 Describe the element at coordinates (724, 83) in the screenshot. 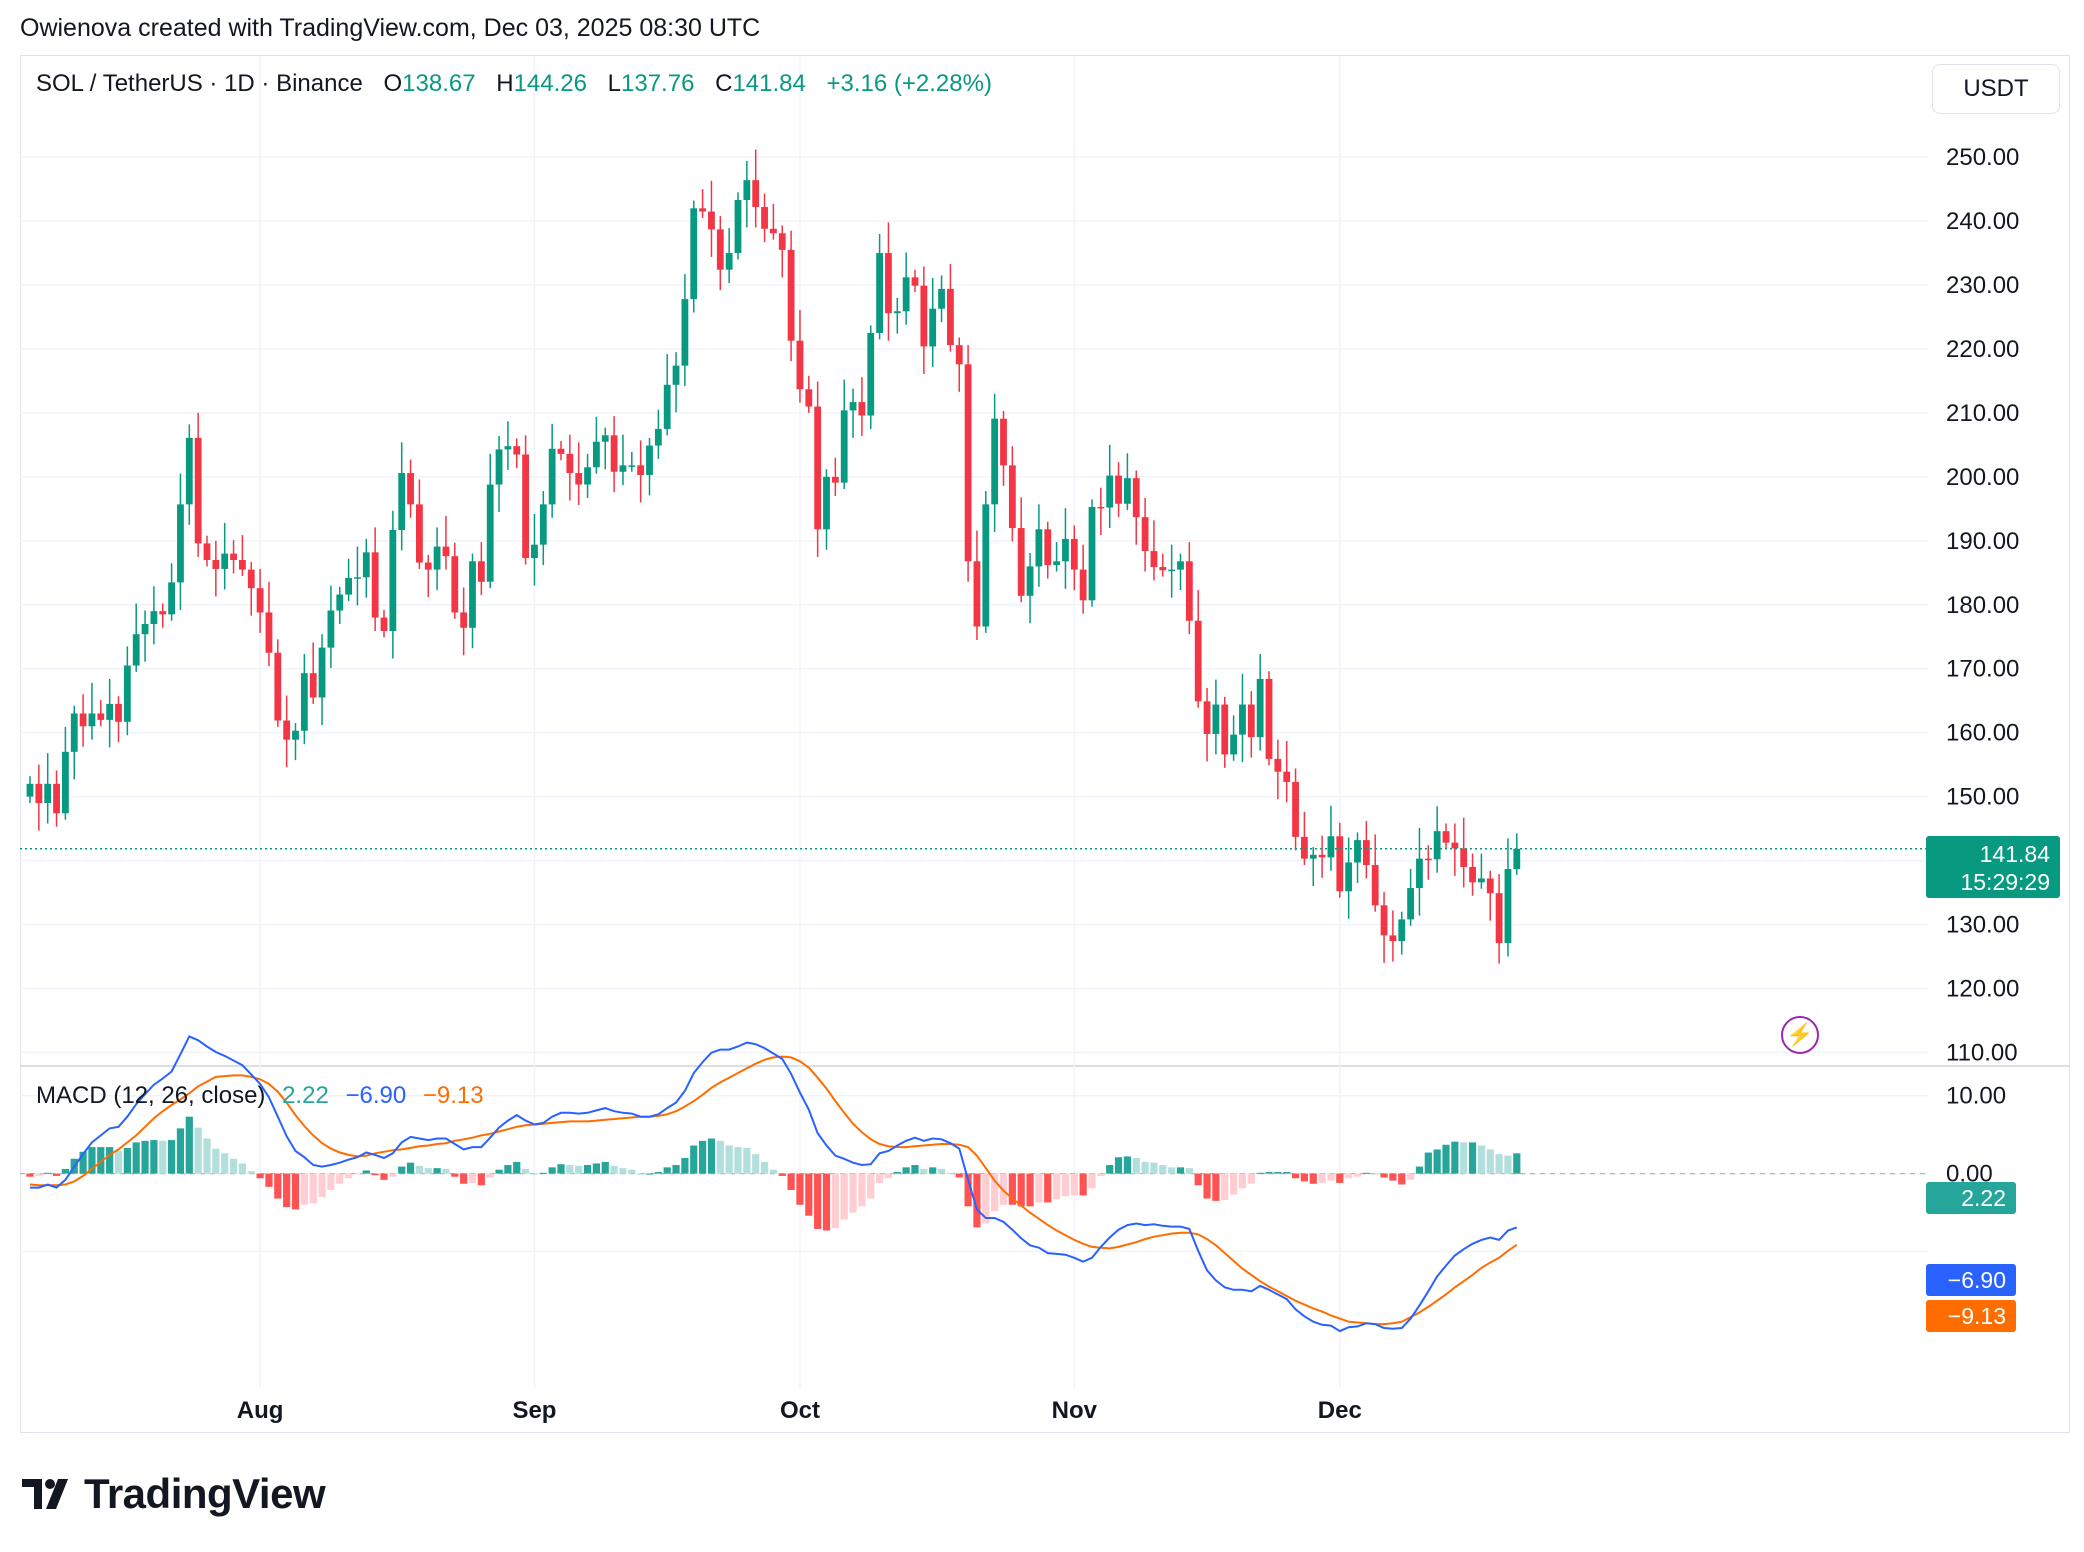

I see `close-label: C` at that location.